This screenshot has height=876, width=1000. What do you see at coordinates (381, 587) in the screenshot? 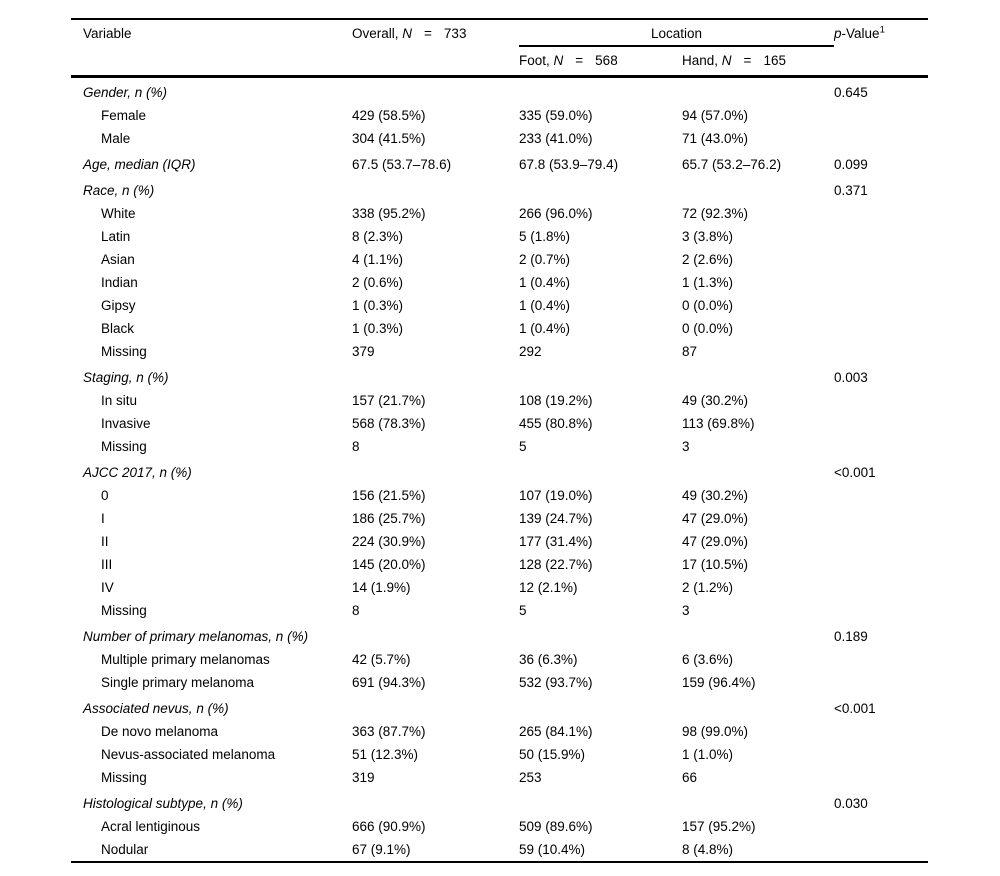
I see `overall-value: 14 (1.9%)` at bounding box center [381, 587].